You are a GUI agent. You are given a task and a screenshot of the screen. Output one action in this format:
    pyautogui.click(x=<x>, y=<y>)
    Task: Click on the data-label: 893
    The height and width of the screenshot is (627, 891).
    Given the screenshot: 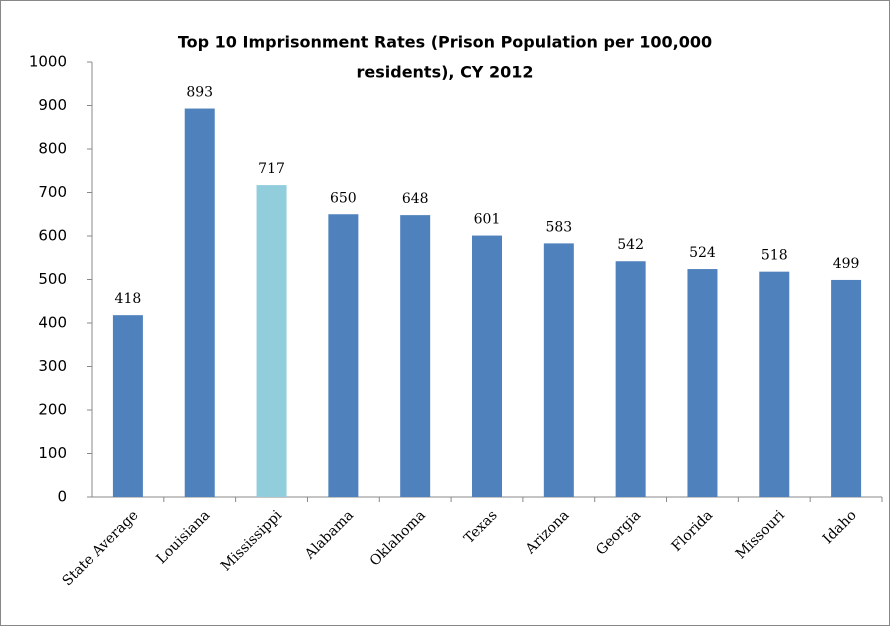 What is the action you would take?
    pyautogui.click(x=199, y=93)
    